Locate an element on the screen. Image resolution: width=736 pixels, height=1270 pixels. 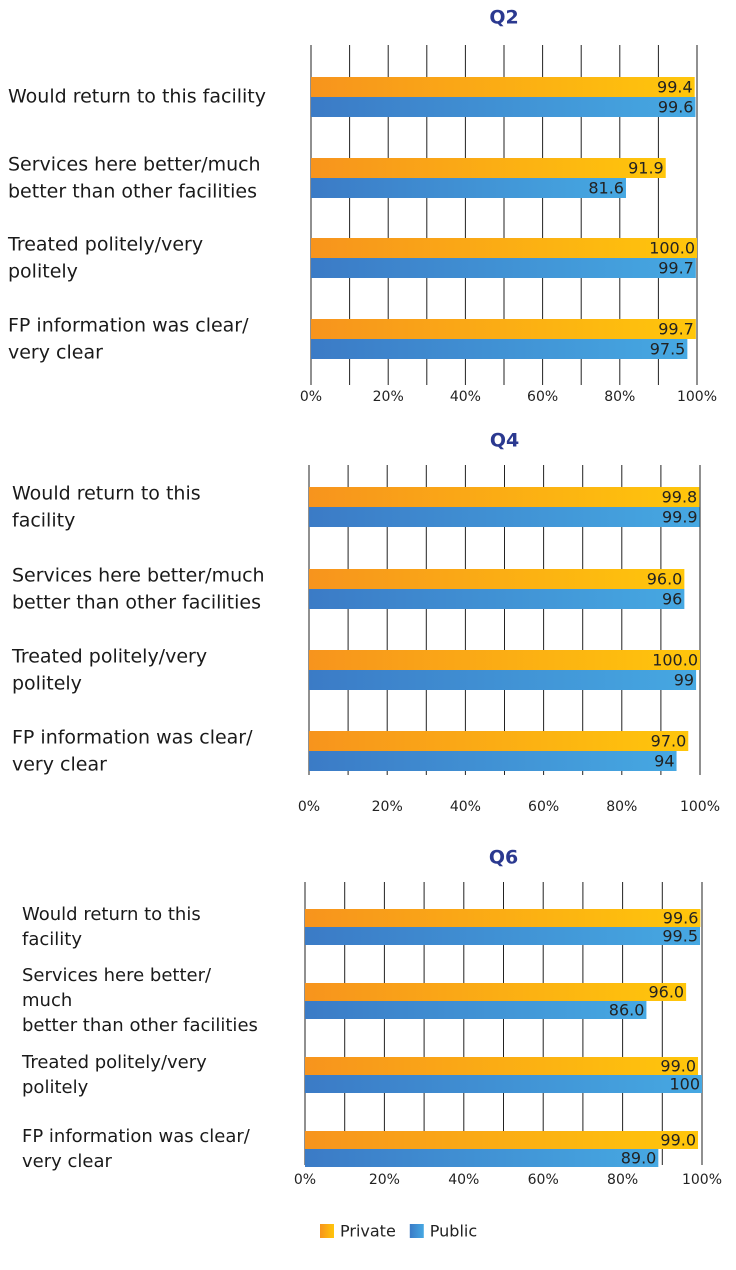
data-label: 89.0 is located at coordinates (639, 1158).